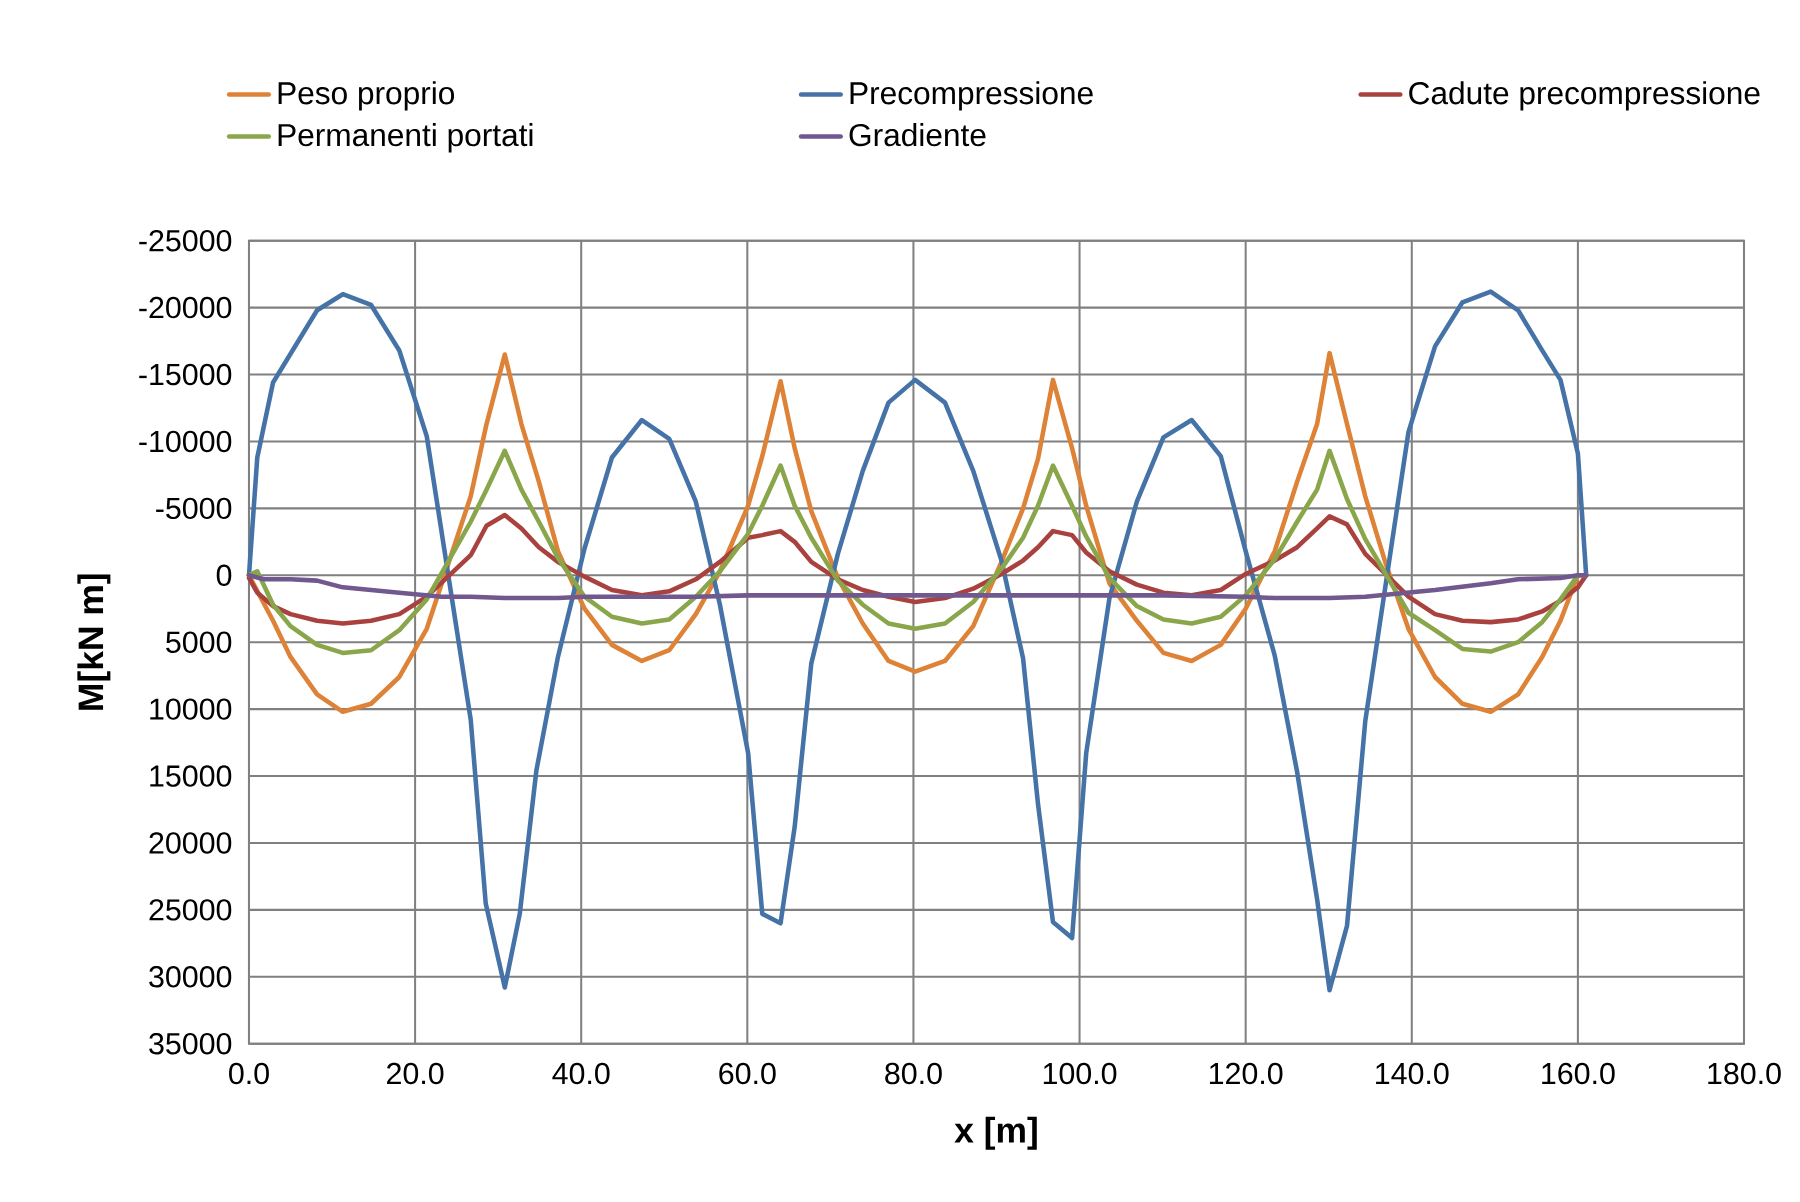 This screenshot has width=1800, height=1202. I want to click on x-tick-label: 20.0, so click(415, 1073).